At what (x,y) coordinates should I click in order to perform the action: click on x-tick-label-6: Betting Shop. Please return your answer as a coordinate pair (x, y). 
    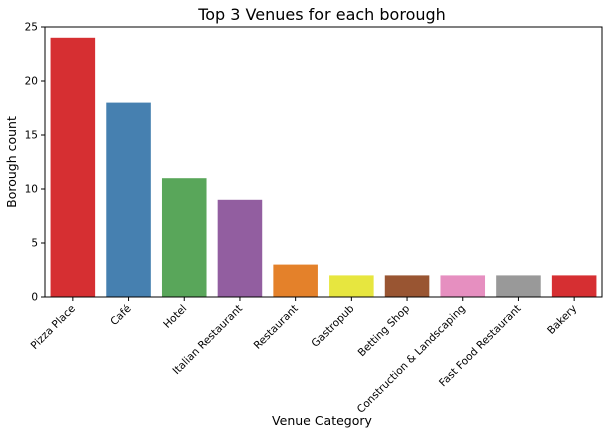
    Looking at the image, I should click on (384, 330).